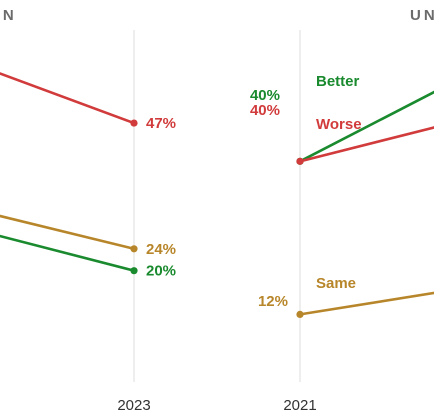 This screenshot has height=420, width=434. Describe the element at coordinates (273, 301) in the screenshot. I see `value-label-same-2021: 12%` at that location.